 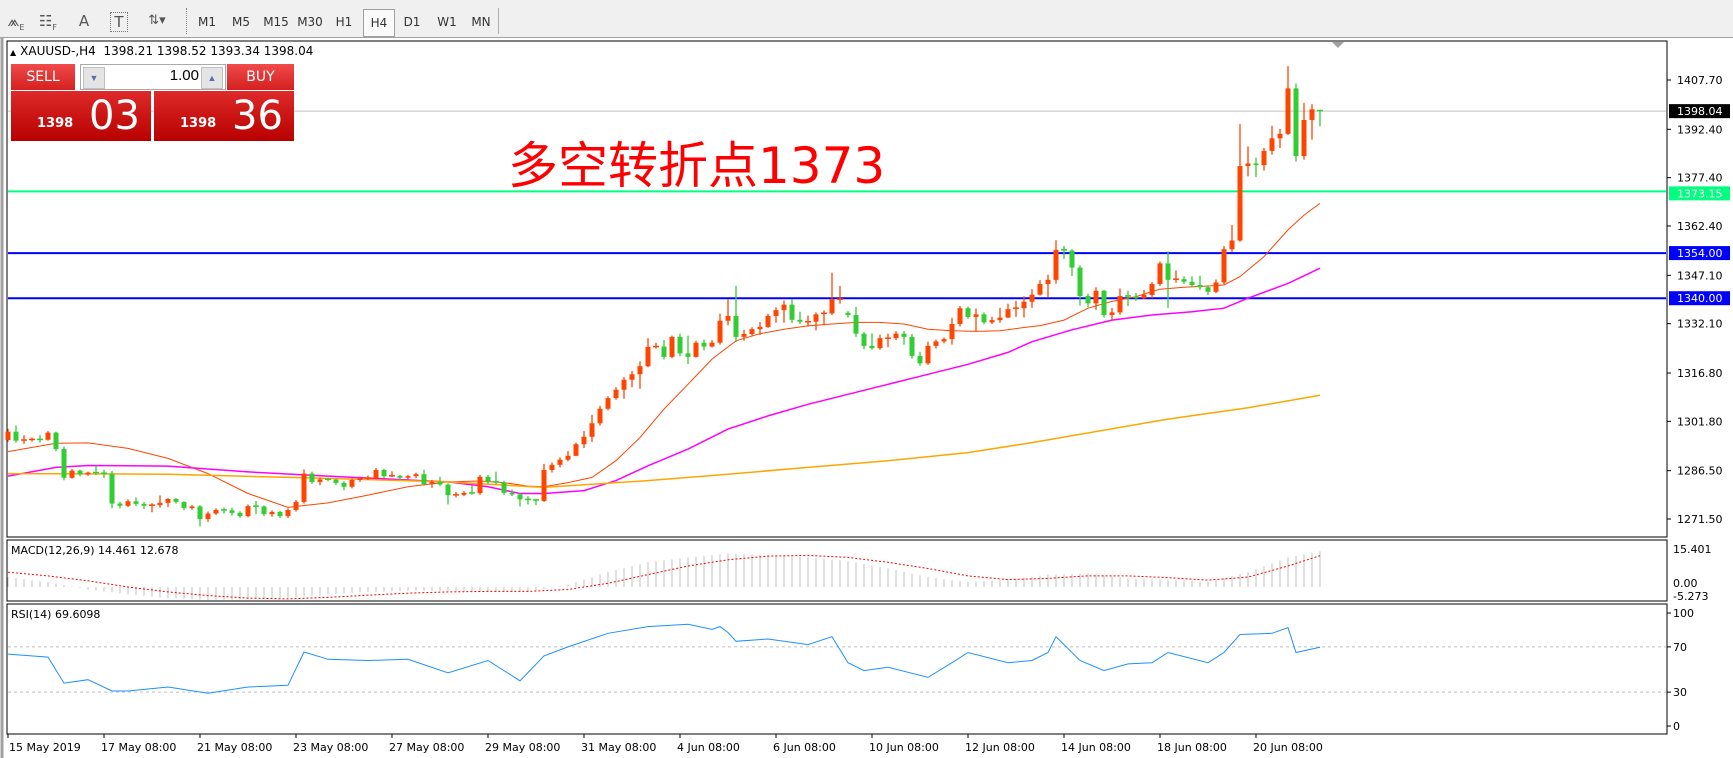 What do you see at coordinates (379, 23) in the screenshot?
I see `timeframe-h4: H4` at bounding box center [379, 23].